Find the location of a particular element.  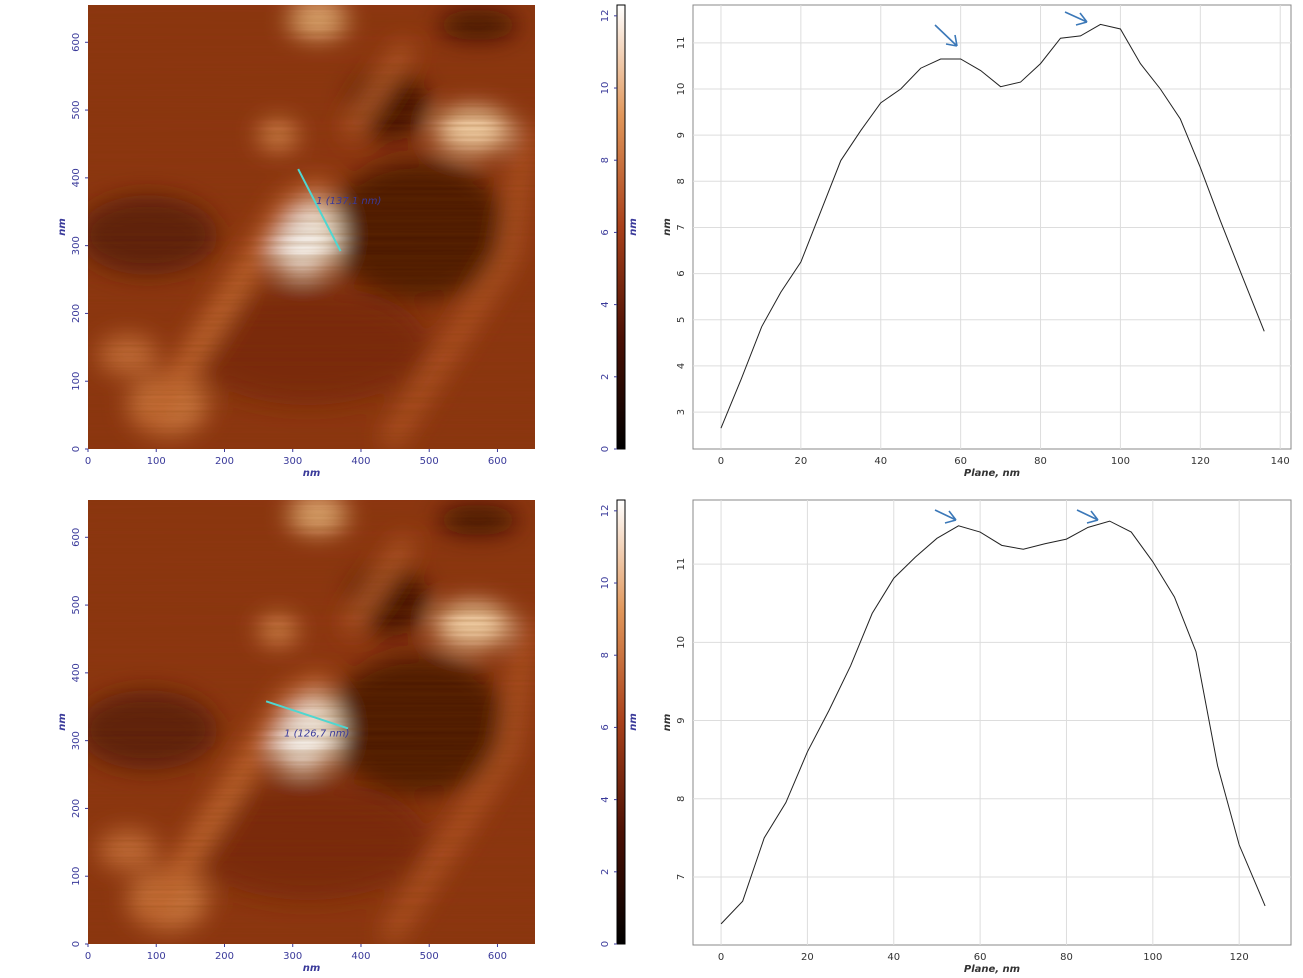

peak-arrows is located at coordinates (1016, 267).